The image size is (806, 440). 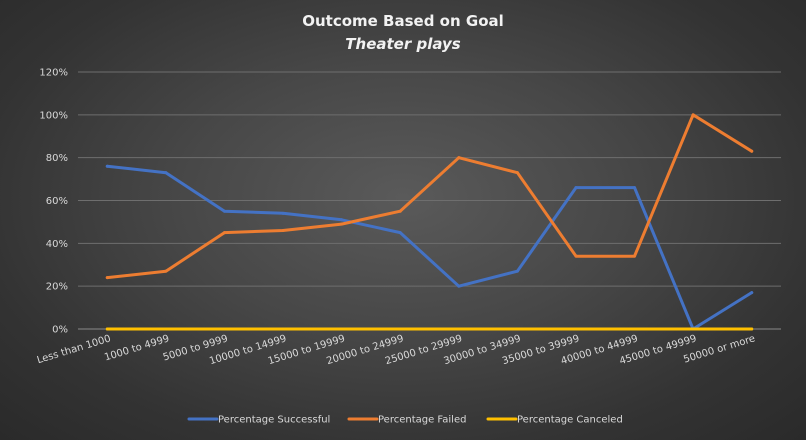 What do you see at coordinates (74, 349) in the screenshot?
I see `x-tick-label: Less than 1000` at bounding box center [74, 349].